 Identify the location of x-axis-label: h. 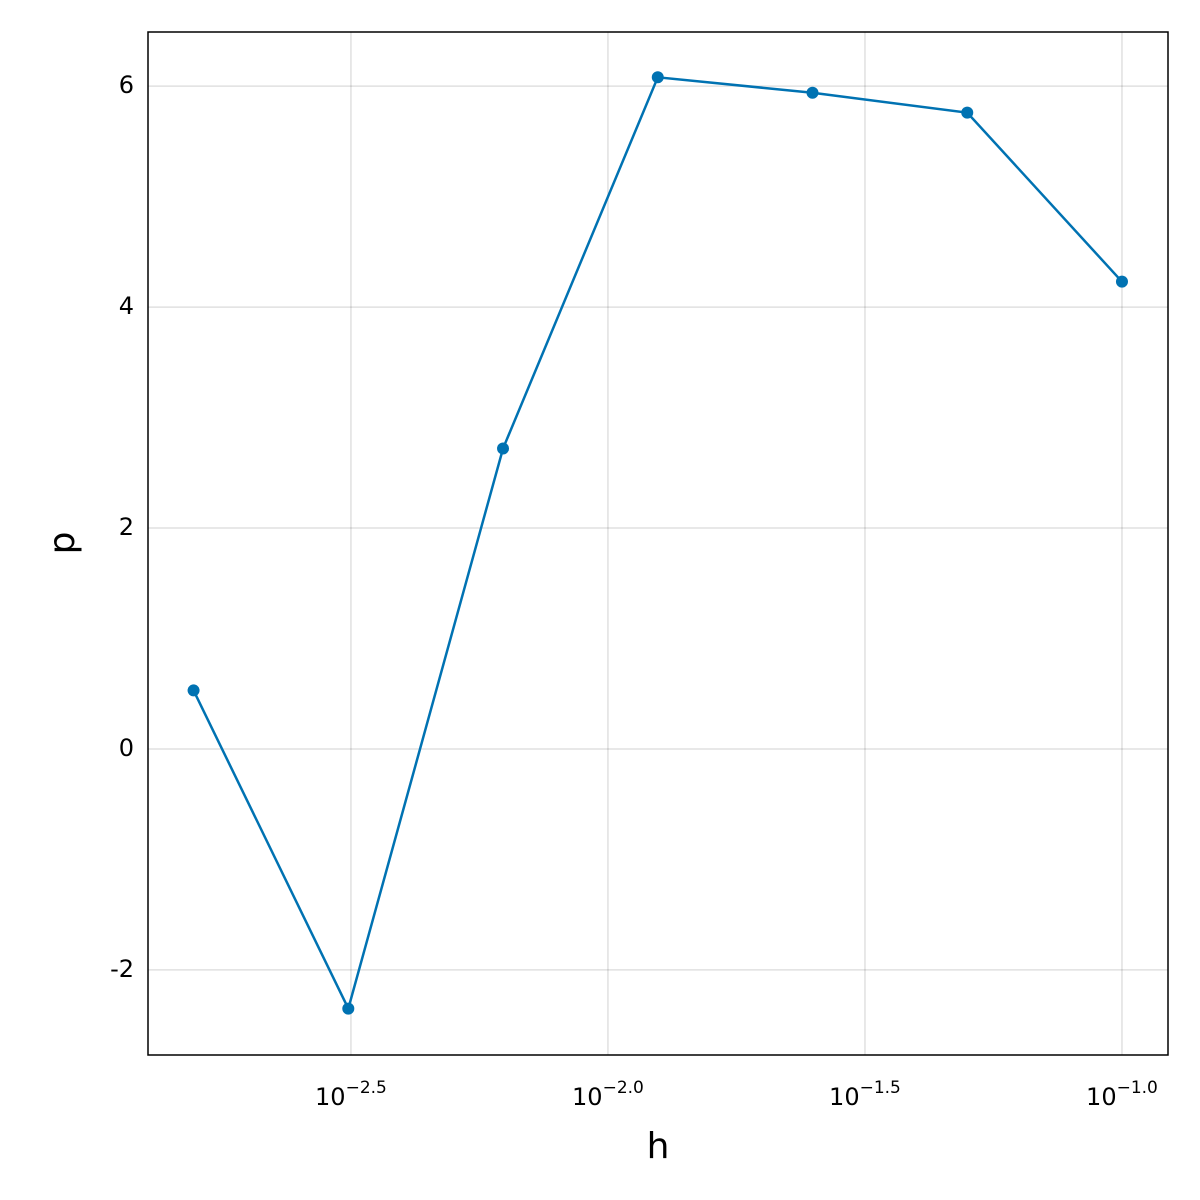
(658, 1146).